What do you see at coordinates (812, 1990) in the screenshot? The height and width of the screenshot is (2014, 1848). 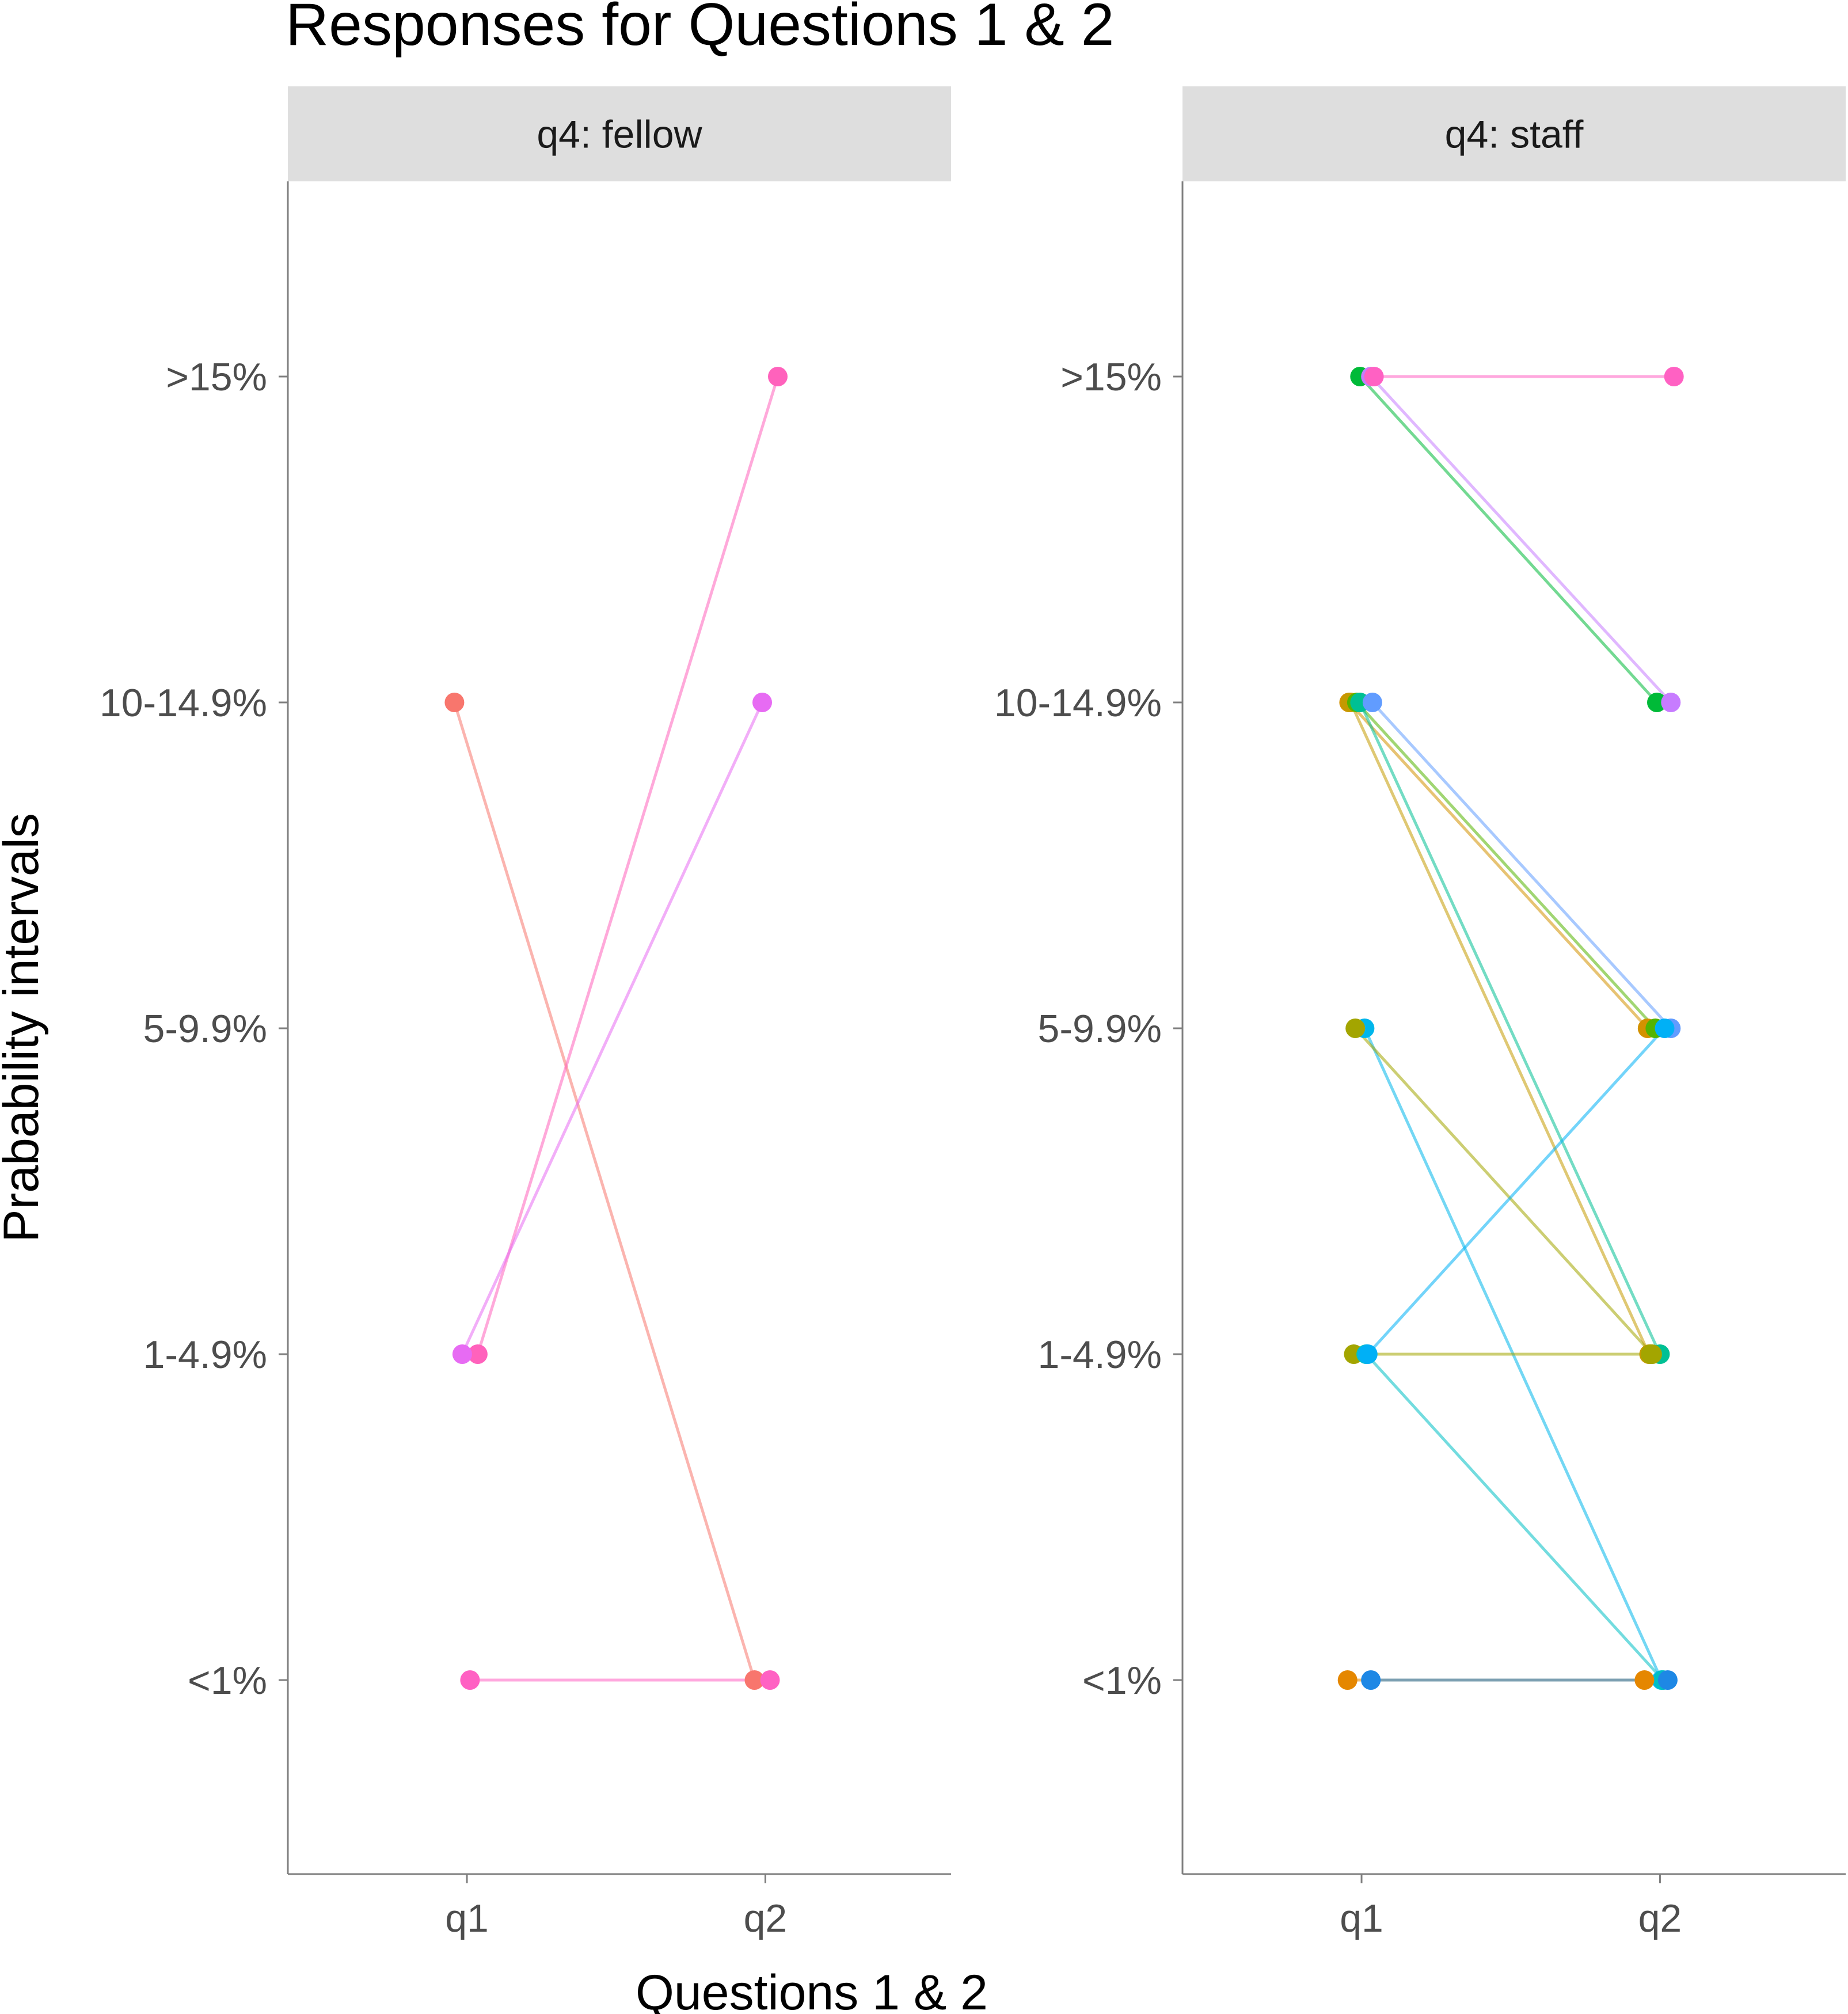 I see `x-axis-label: Questions 1 & 2` at bounding box center [812, 1990].